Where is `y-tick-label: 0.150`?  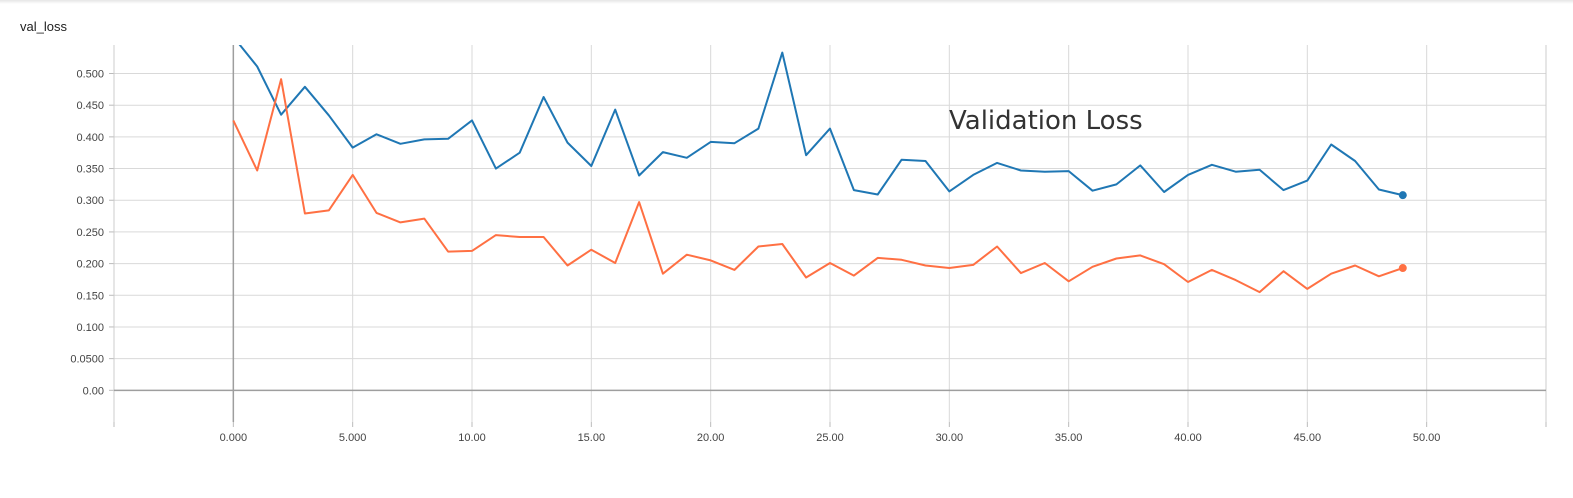 y-tick-label: 0.150 is located at coordinates (90, 296).